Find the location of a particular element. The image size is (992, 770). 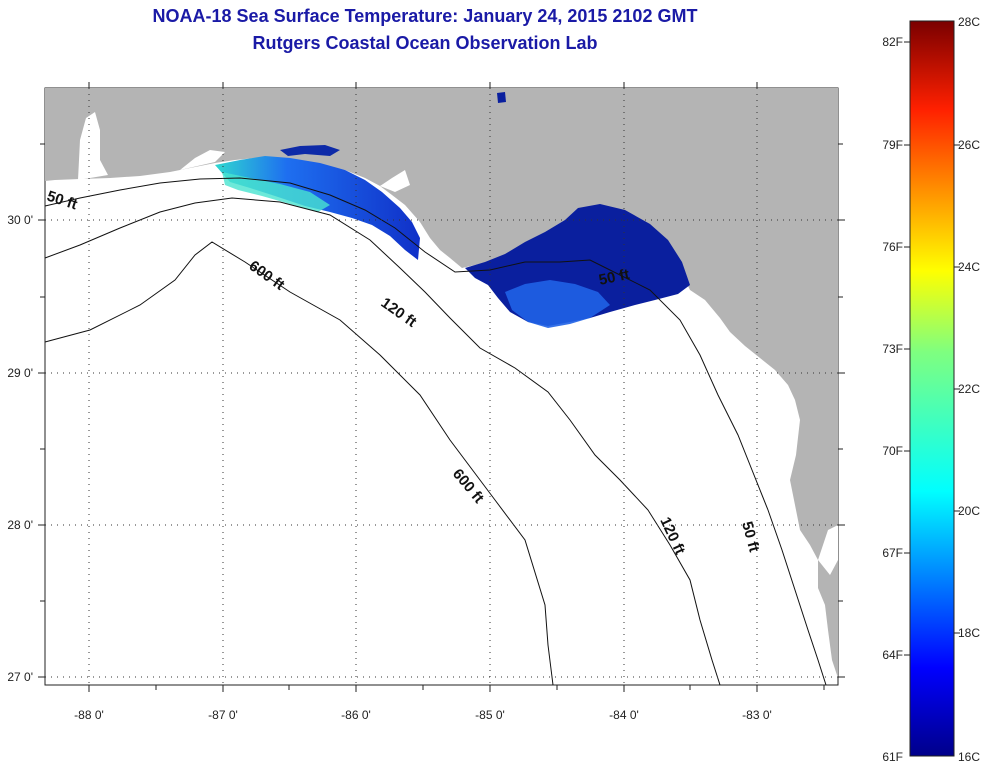

colorbar-f-82: 82F is located at coordinates (892, 42).